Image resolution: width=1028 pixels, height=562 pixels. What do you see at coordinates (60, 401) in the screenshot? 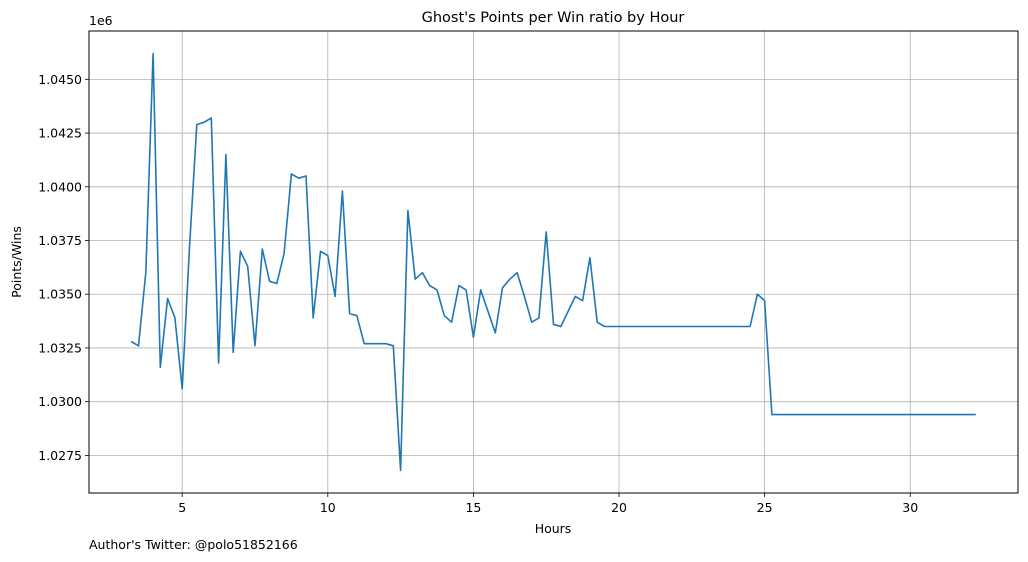
I see `y-tick-label: 1.0300` at bounding box center [60, 401].